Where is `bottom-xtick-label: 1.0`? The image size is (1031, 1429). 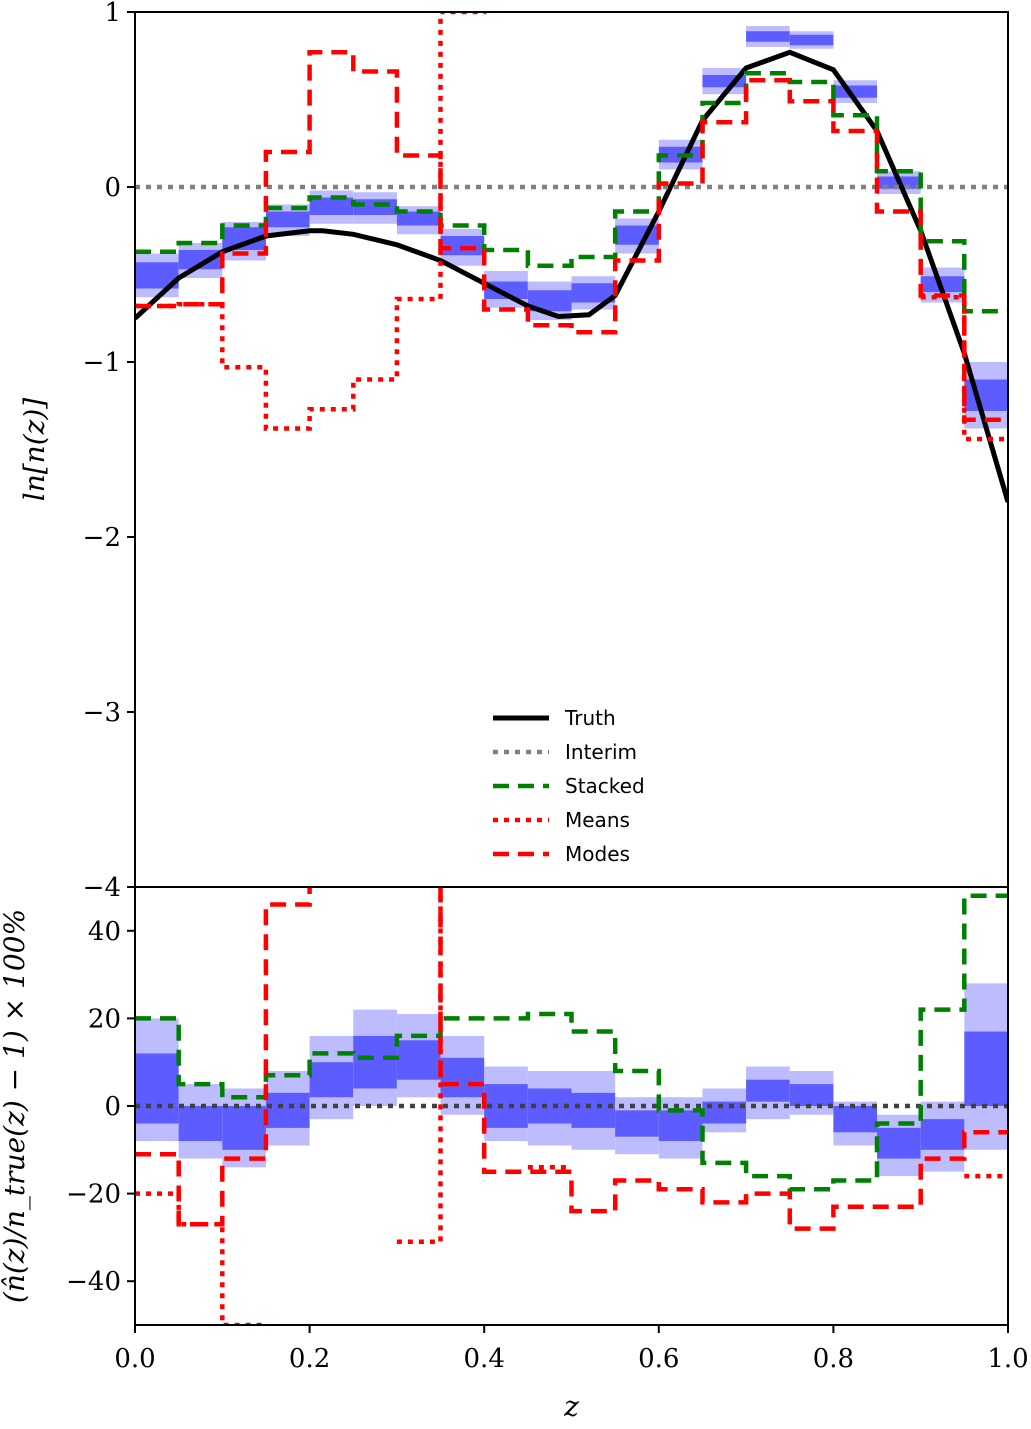
bottom-xtick-label: 1.0 is located at coordinates (1007, 1359).